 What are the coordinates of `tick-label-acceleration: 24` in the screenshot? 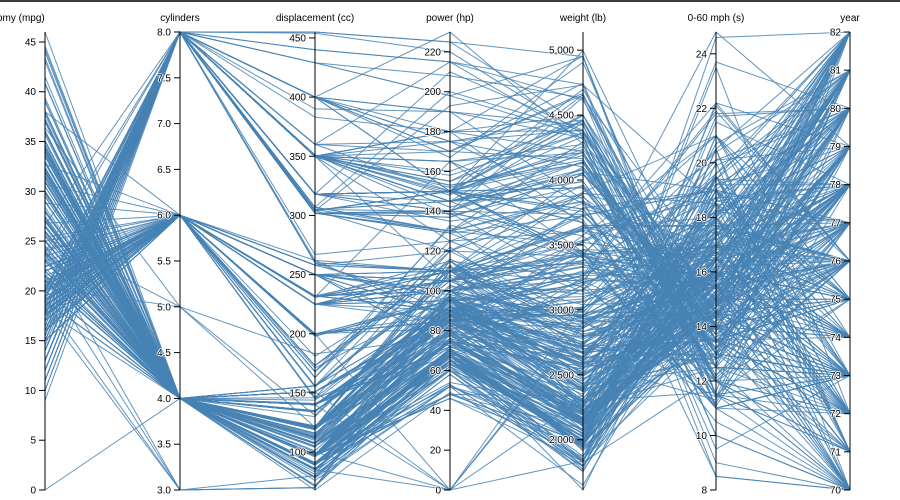 It's located at (702, 54).